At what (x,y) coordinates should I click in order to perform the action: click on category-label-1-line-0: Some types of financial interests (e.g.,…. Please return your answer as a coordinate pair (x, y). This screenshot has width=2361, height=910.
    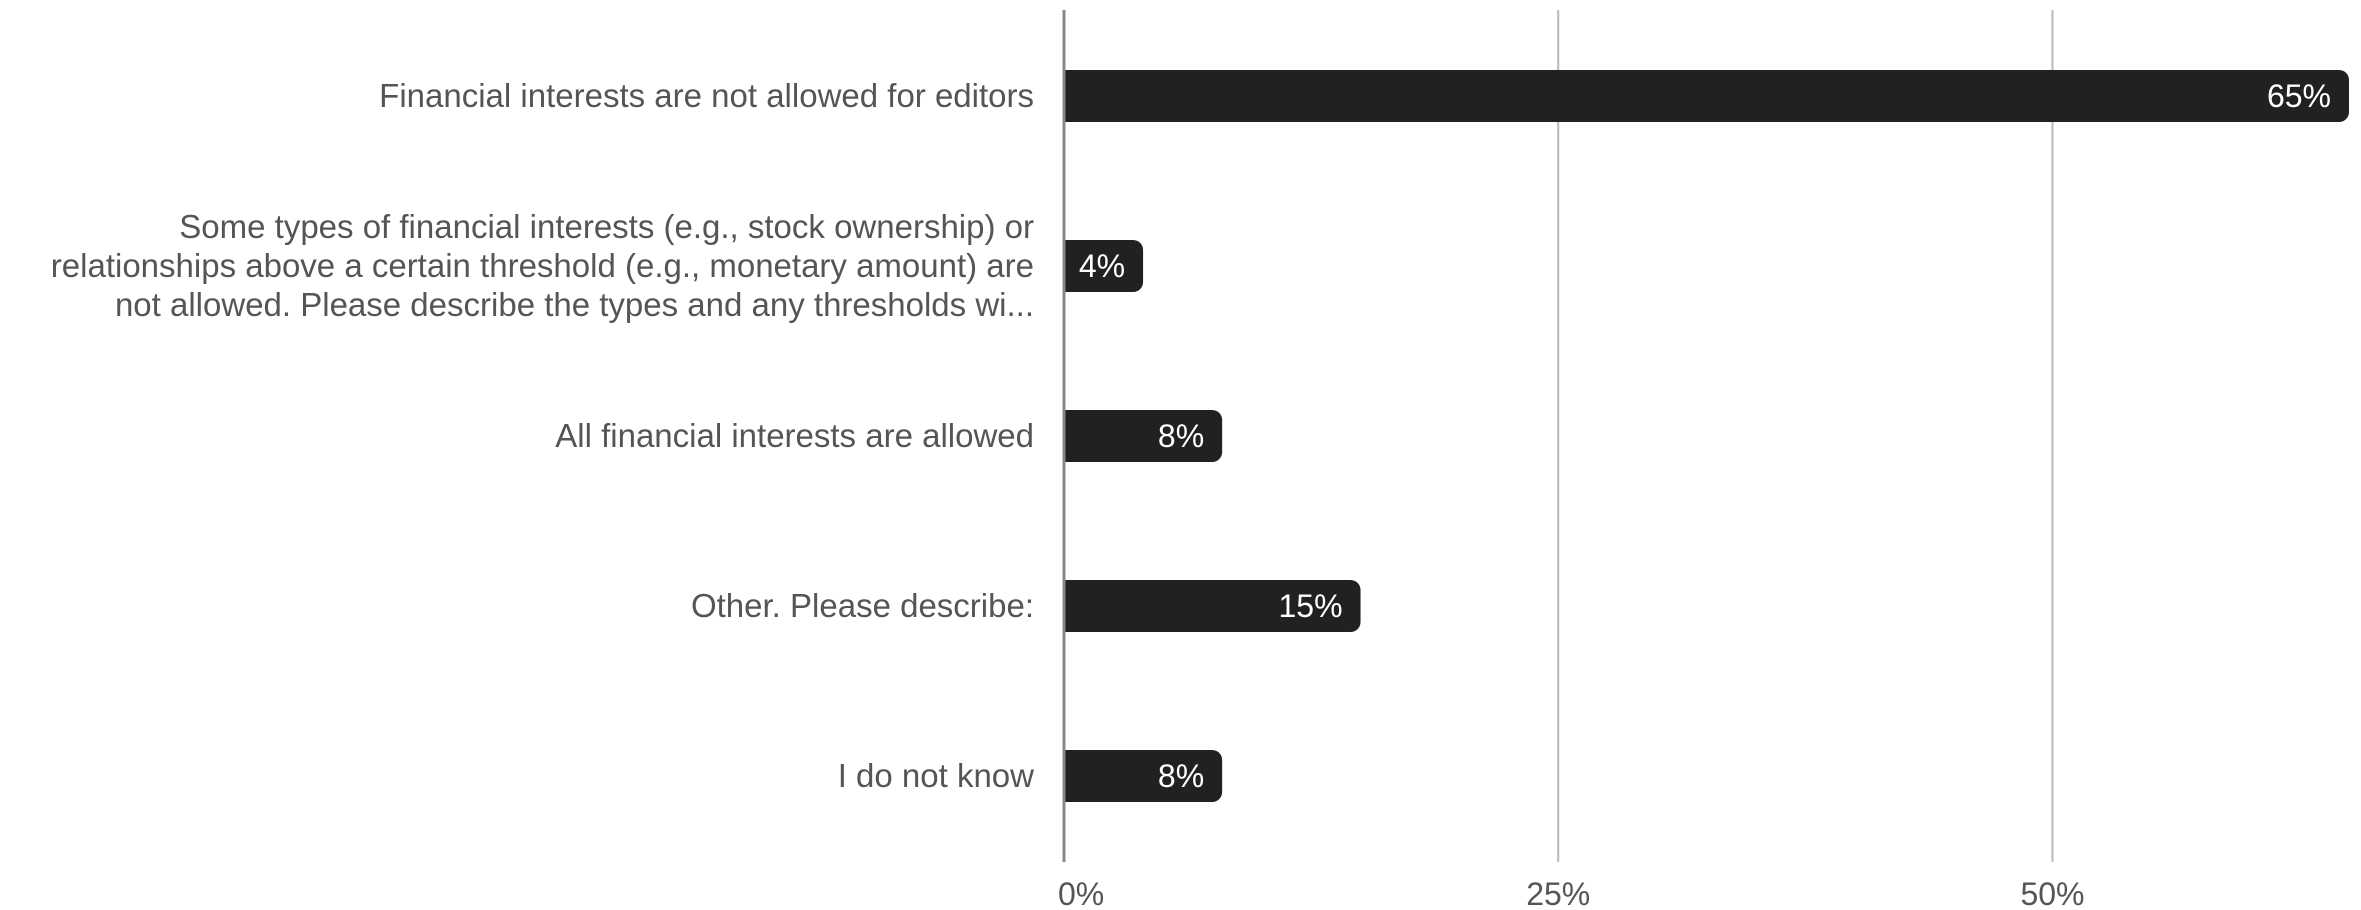
    Looking at the image, I should click on (606, 226).